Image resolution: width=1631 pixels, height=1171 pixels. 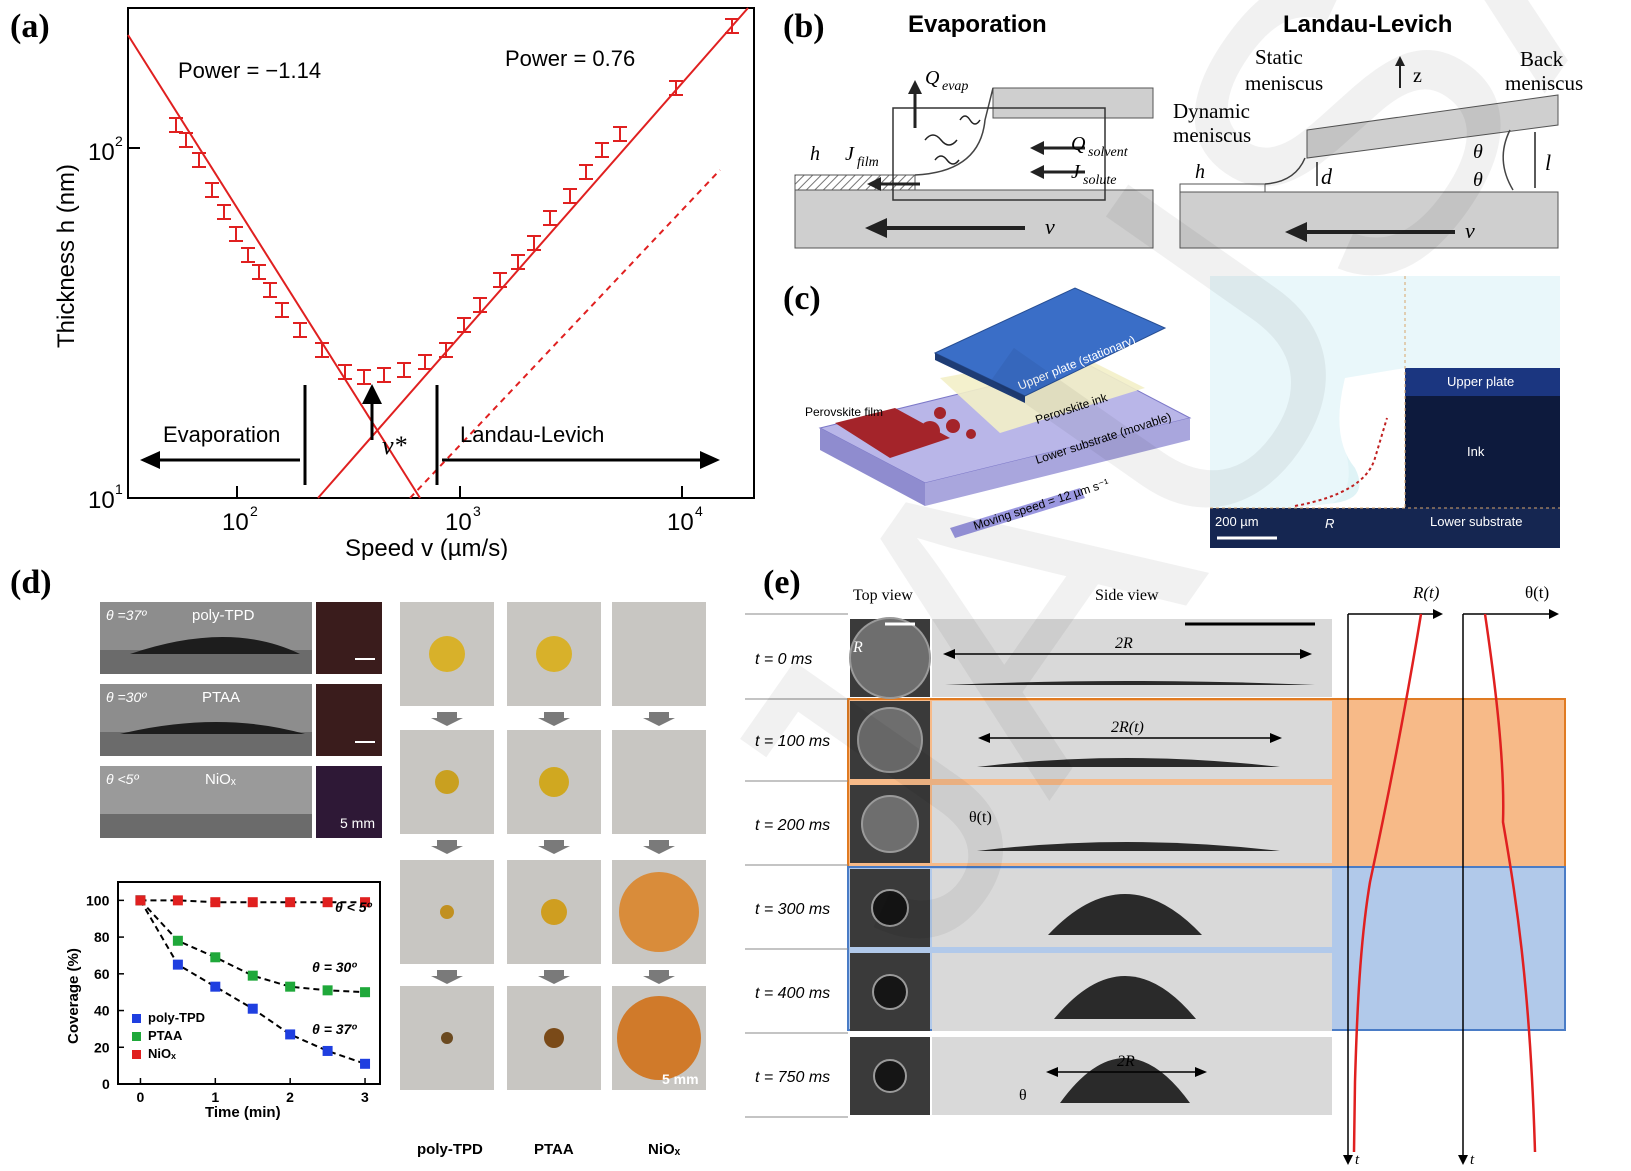 What do you see at coordinates (1426, 592) in the screenshot?
I see `r-of-t-label: R(t)` at bounding box center [1426, 592].